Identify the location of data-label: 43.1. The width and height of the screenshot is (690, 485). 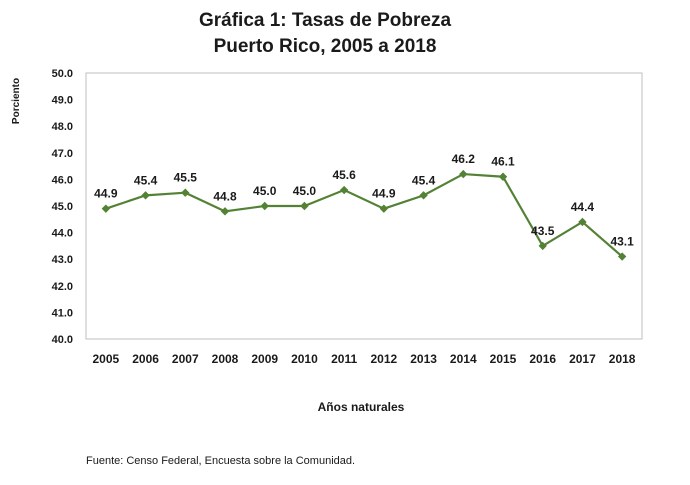
(622, 242).